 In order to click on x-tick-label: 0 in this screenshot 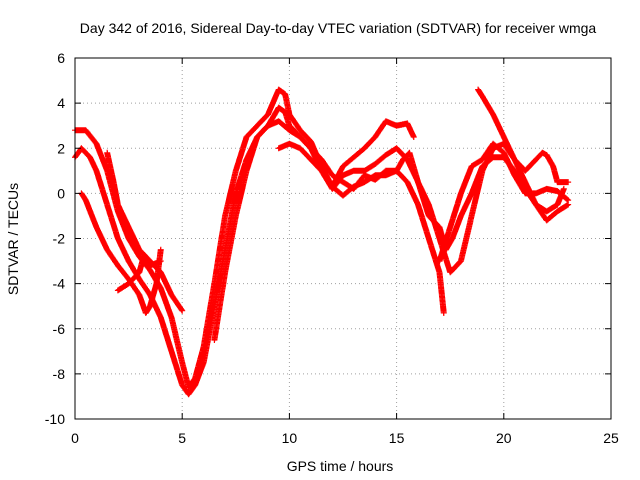, I will do `click(75, 438)`.